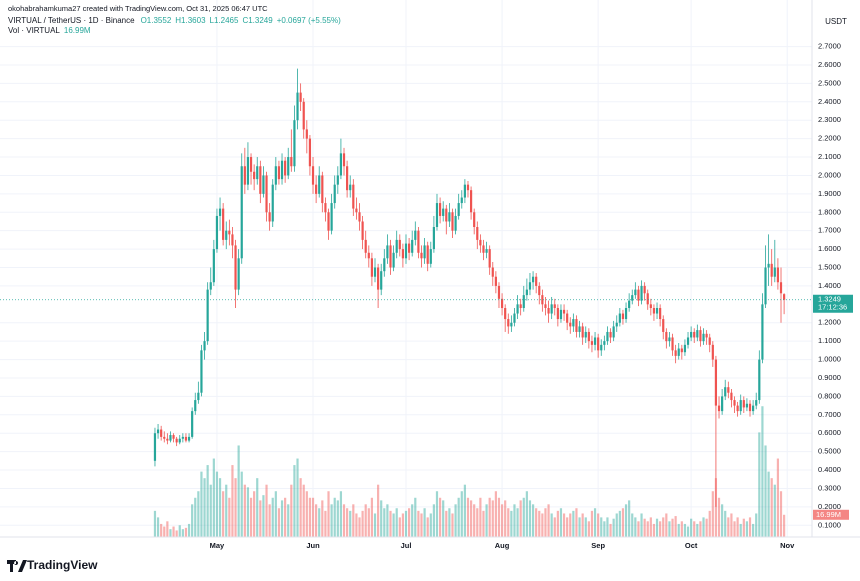 This screenshot has width=860, height=581. I want to click on countdown: 17:12:36, so click(832, 307).